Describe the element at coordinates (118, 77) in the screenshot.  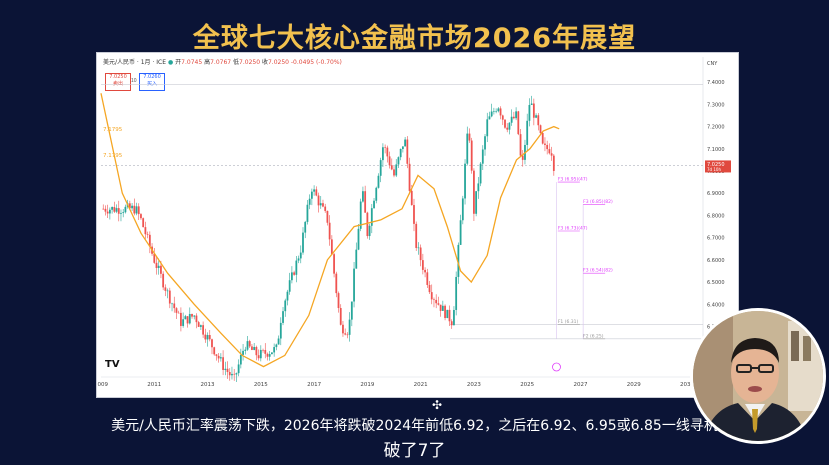
I see `sell-price: 7.0250` at that location.